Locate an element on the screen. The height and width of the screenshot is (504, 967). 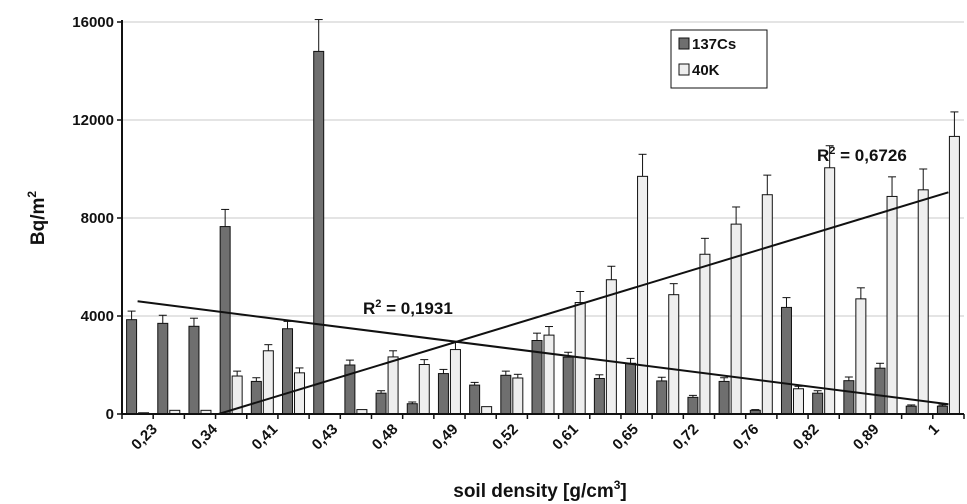
r2-label-40k: R2 = 0,6726 is located at coordinates (862, 155).